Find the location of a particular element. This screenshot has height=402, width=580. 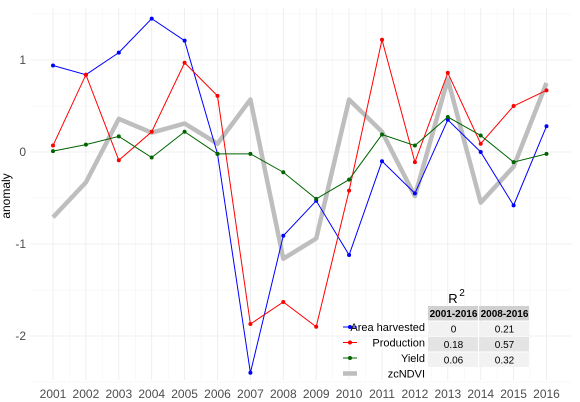

x-tick-label: 2013 is located at coordinates (447, 394).